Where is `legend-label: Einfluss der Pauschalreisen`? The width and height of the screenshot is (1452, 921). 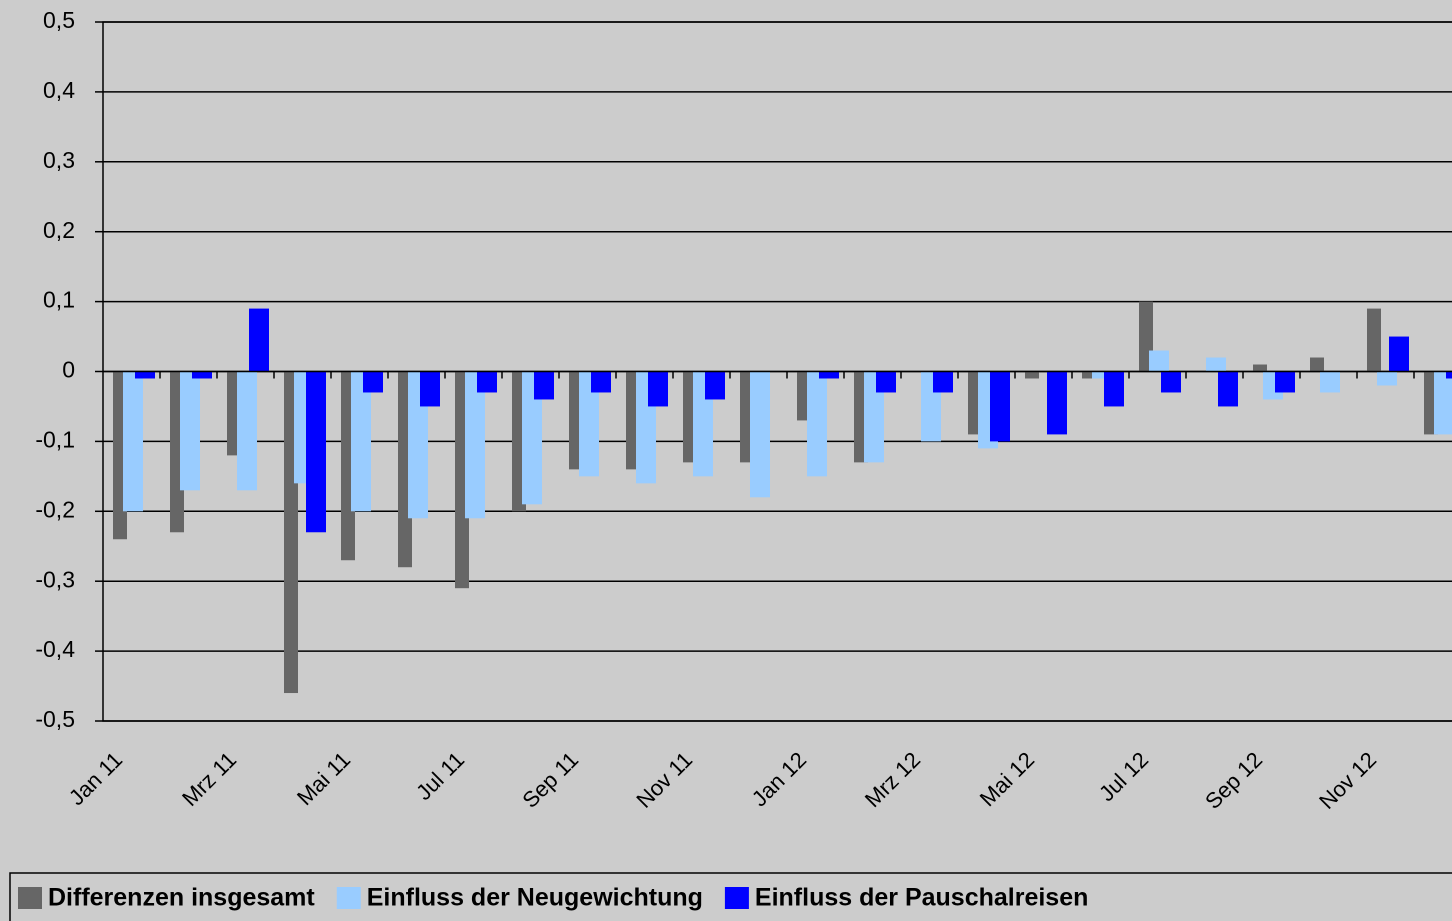 legend-label: Einfluss der Pauschalreisen is located at coordinates (921, 898).